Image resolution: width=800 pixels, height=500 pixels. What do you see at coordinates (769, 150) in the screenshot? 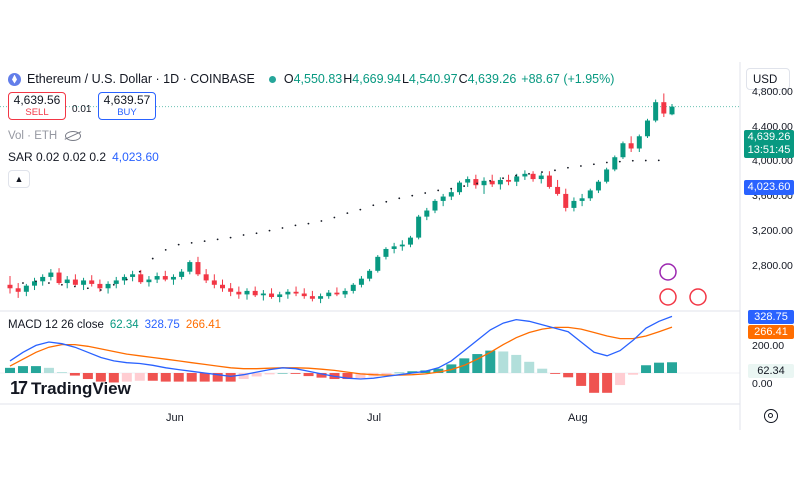
I see `countdown-value: 13:51:45` at bounding box center [769, 150].